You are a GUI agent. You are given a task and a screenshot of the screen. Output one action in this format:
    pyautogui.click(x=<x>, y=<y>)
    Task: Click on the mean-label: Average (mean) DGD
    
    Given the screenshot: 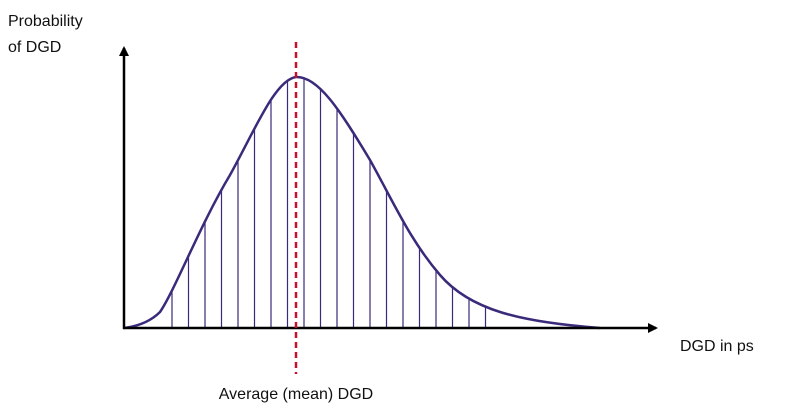 What is the action you would take?
    pyautogui.click(x=296, y=394)
    